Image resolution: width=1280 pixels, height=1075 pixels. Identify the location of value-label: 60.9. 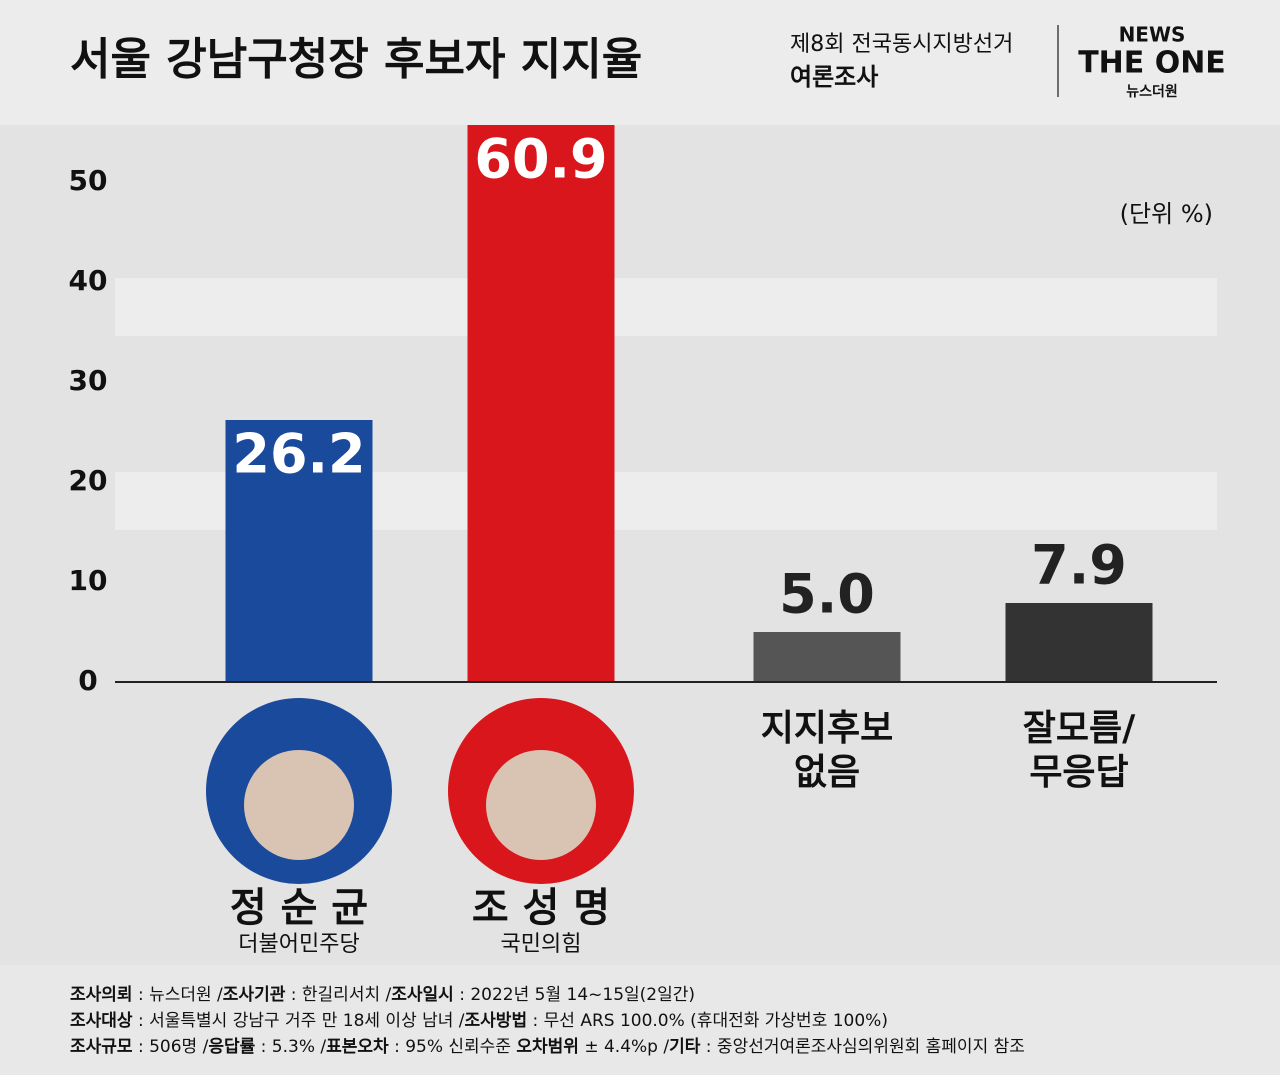
(540, 159).